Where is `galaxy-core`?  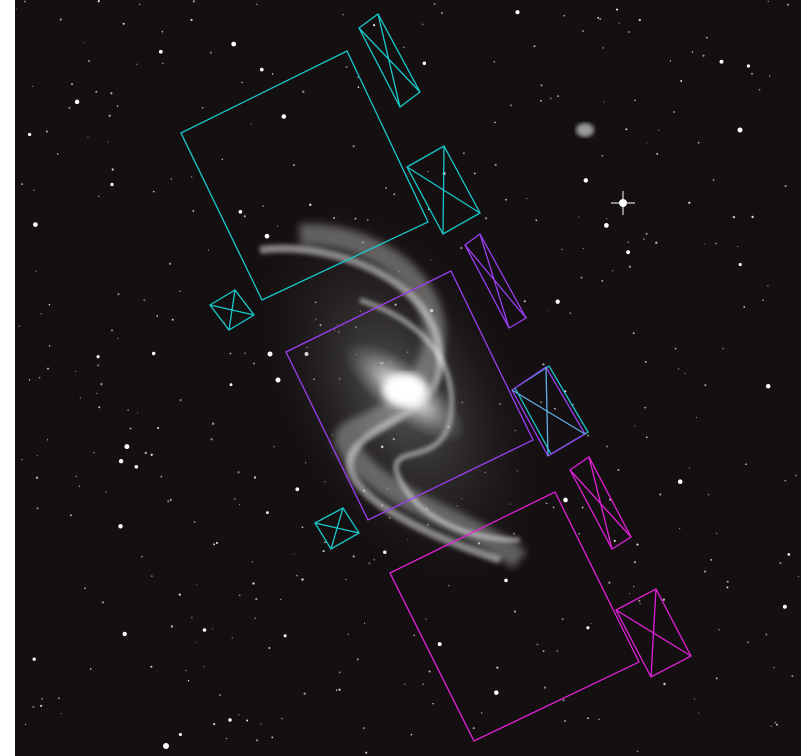
galaxy-core is located at coordinates (405, 390).